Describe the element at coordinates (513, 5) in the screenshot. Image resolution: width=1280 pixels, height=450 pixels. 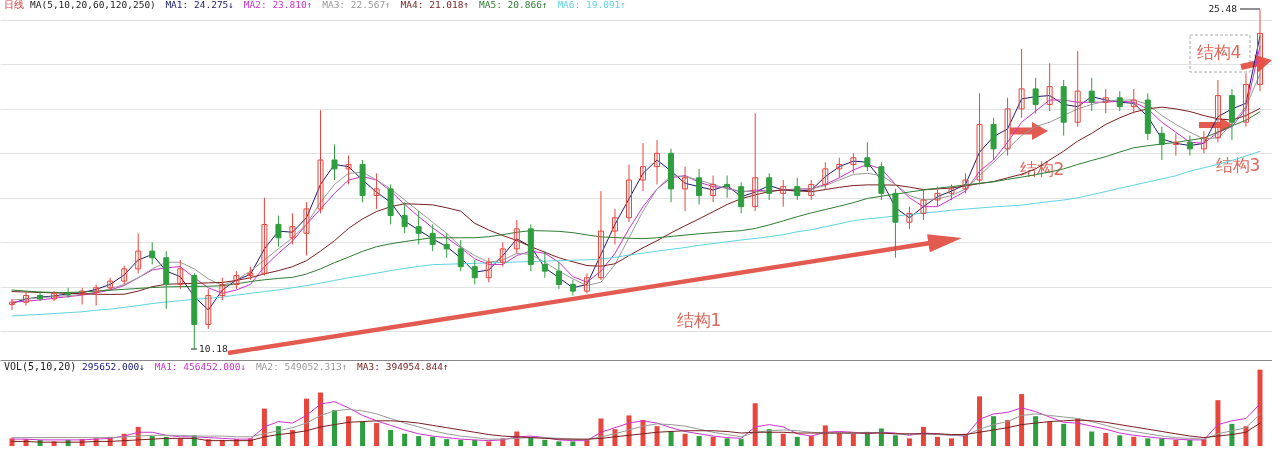
I see `text: MA5: 20.866↑` at that location.